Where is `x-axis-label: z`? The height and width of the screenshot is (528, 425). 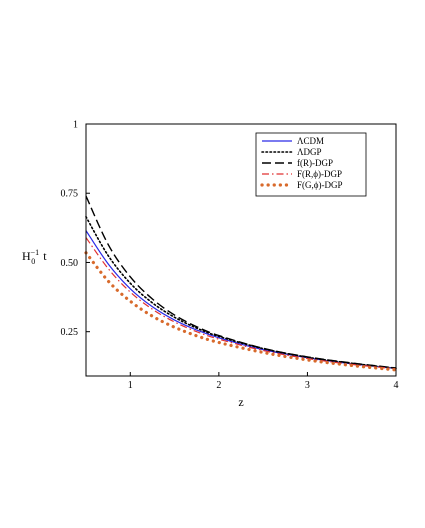 x-axis-label: z is located at coordinates (240, 402).